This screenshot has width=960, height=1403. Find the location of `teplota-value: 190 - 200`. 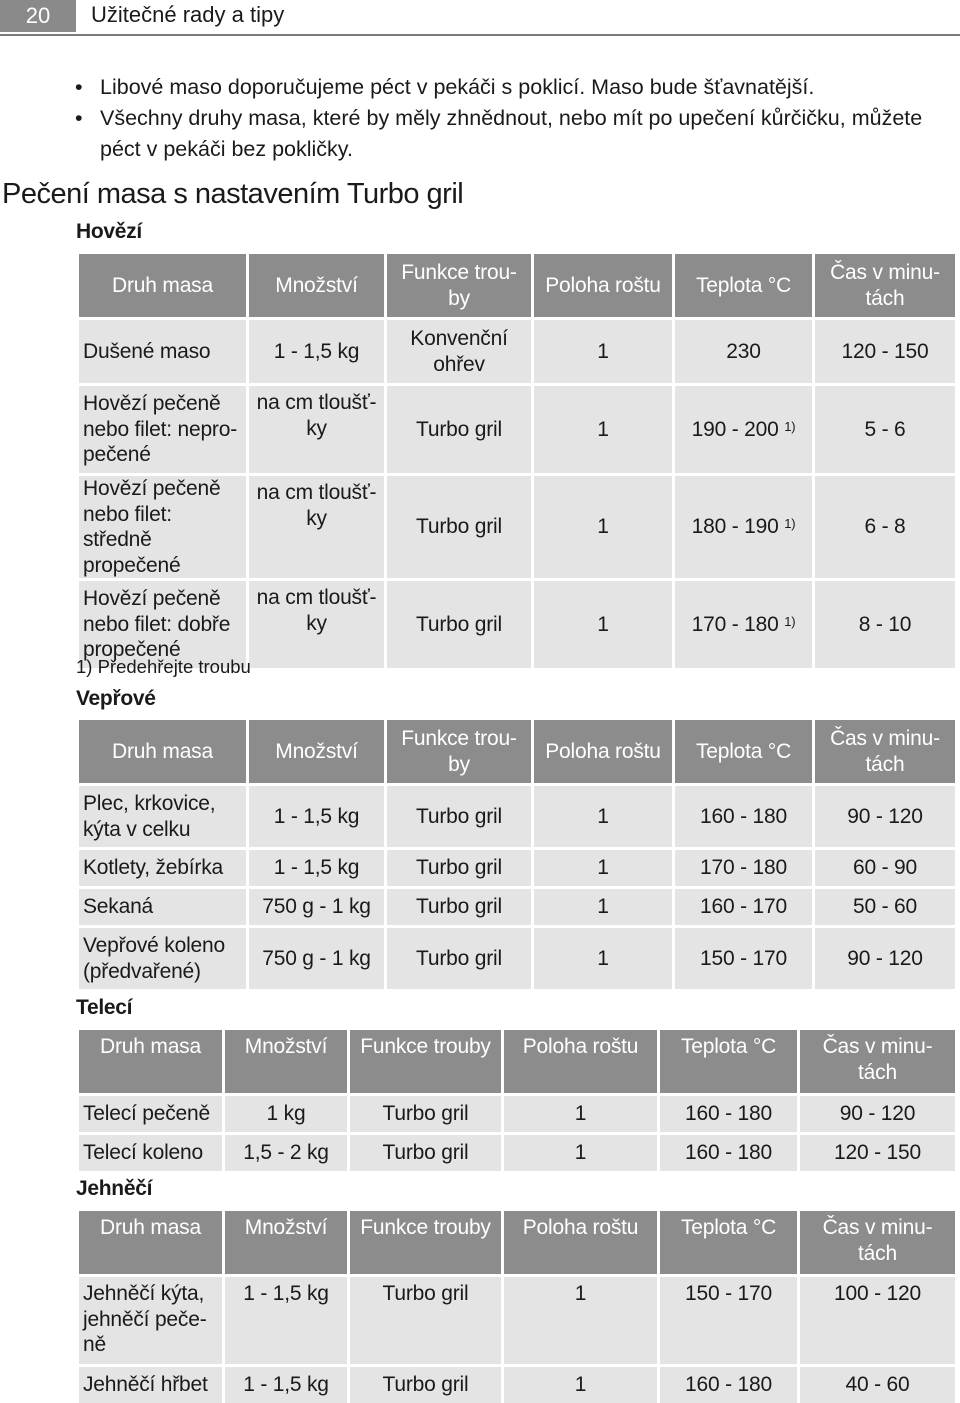

teplota-value: 190 - 200 is located at coordinates (735, 429).